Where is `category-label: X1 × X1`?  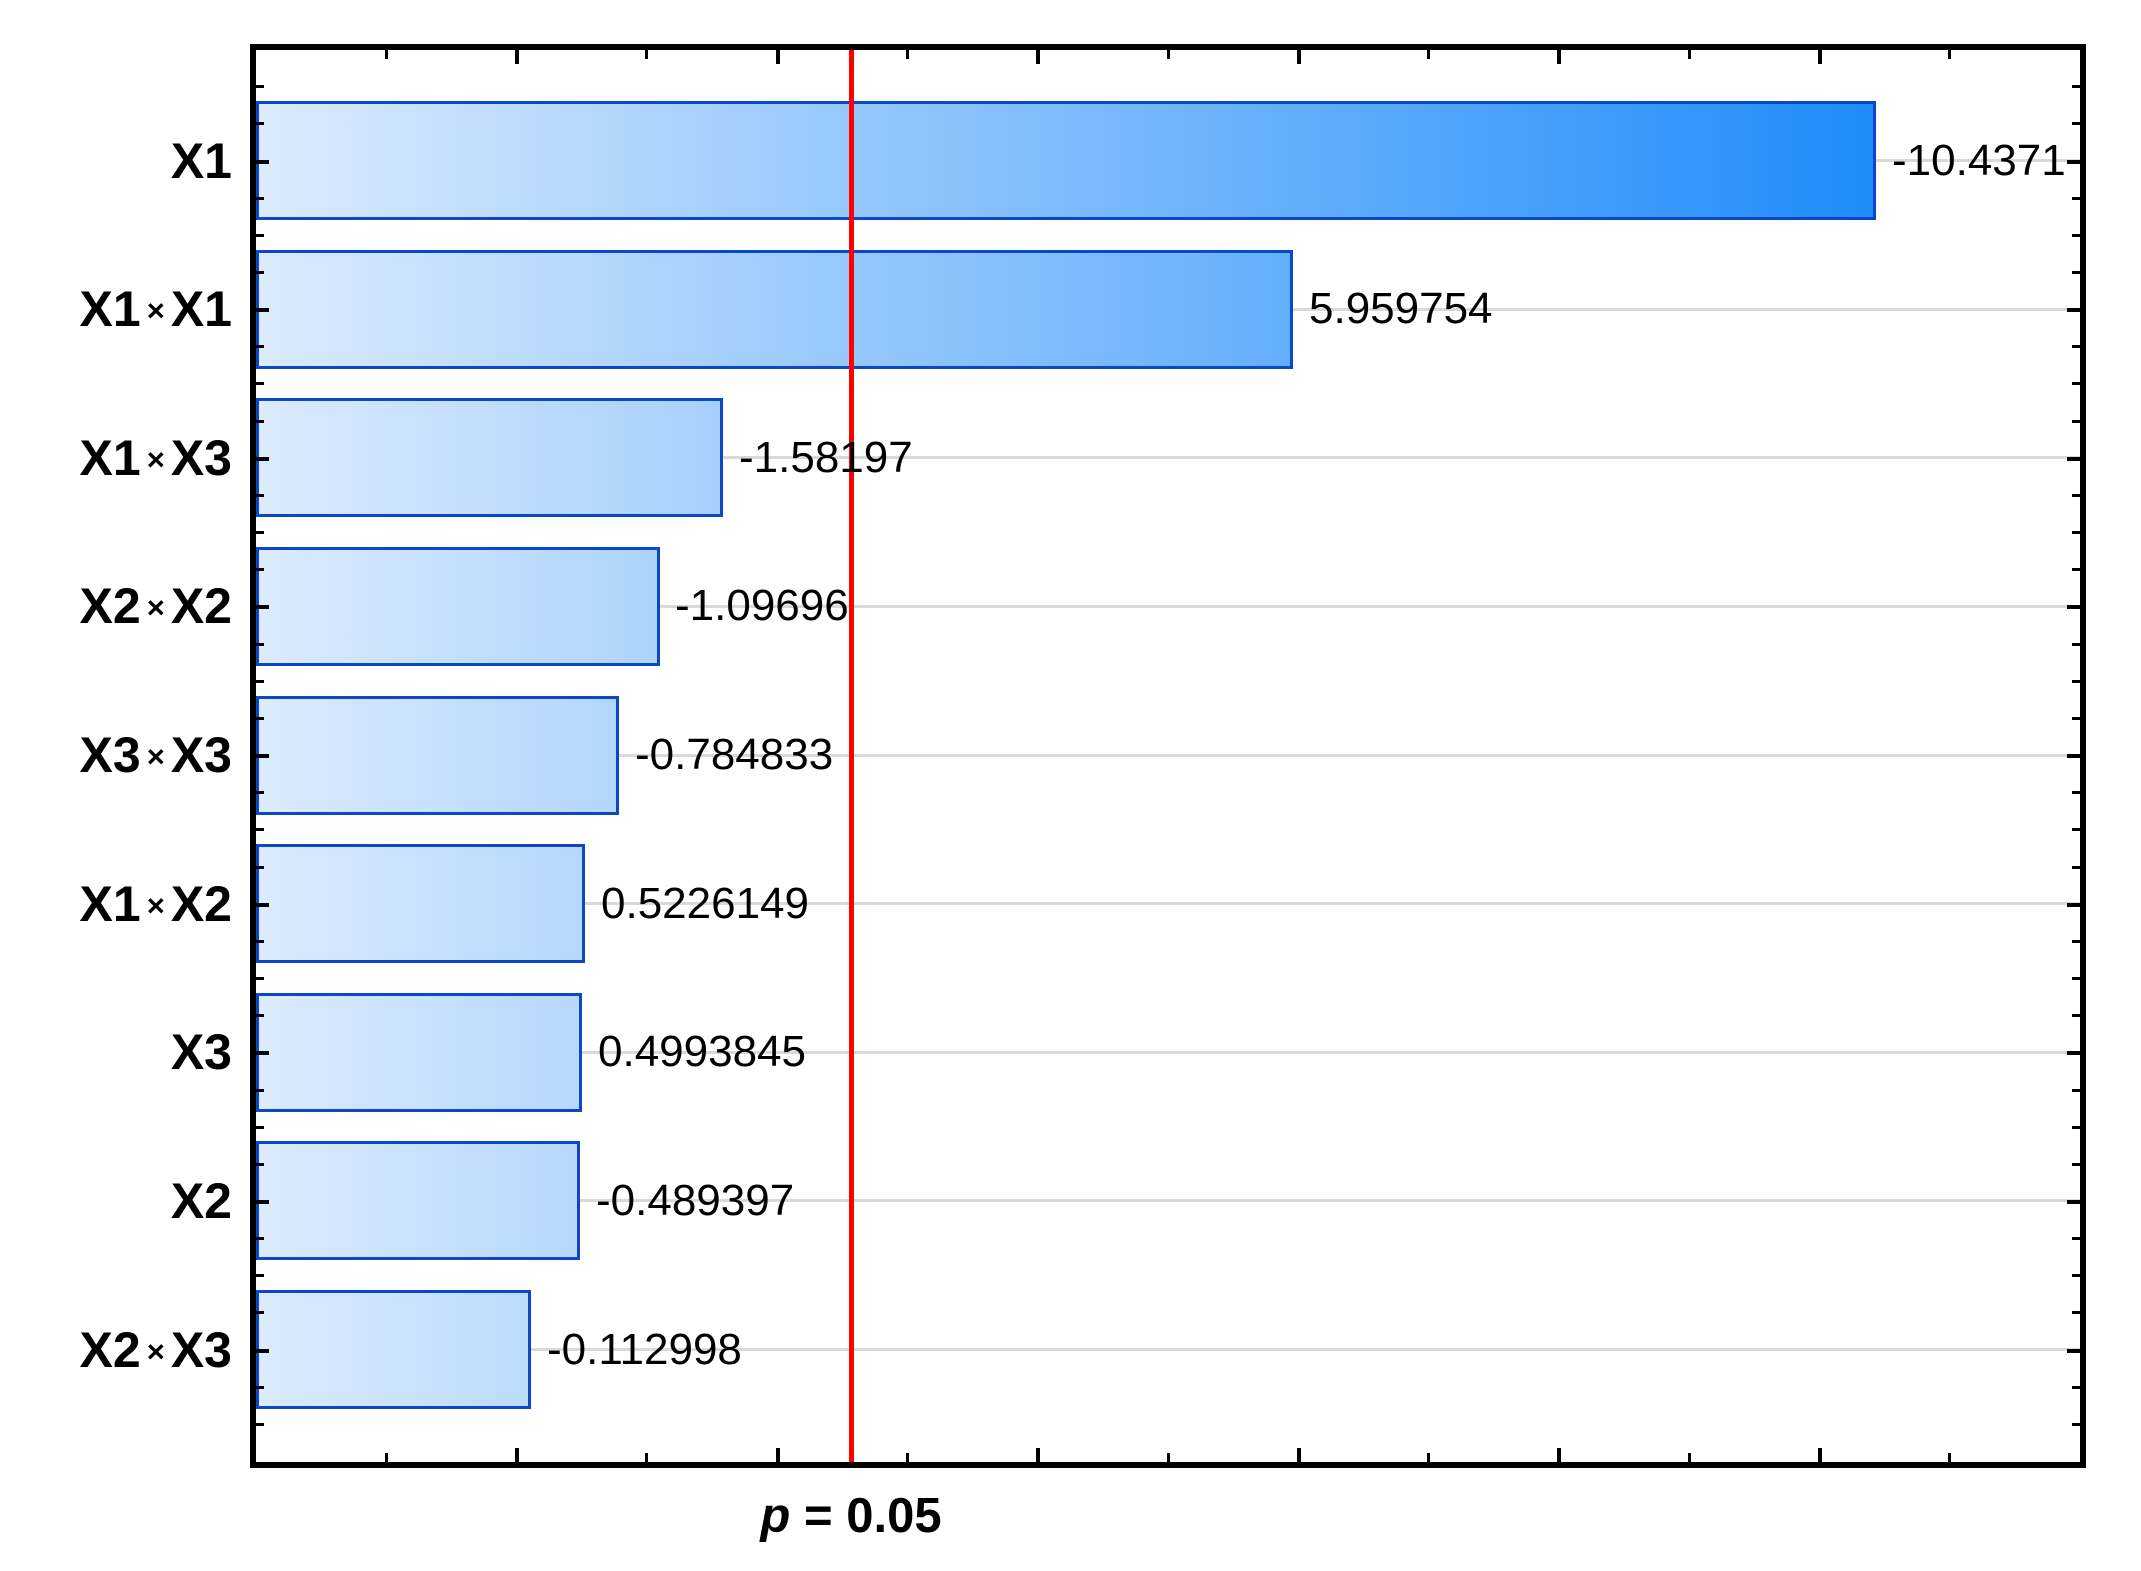 category-label: X1 × X1 is located at coordinates (155, 309).